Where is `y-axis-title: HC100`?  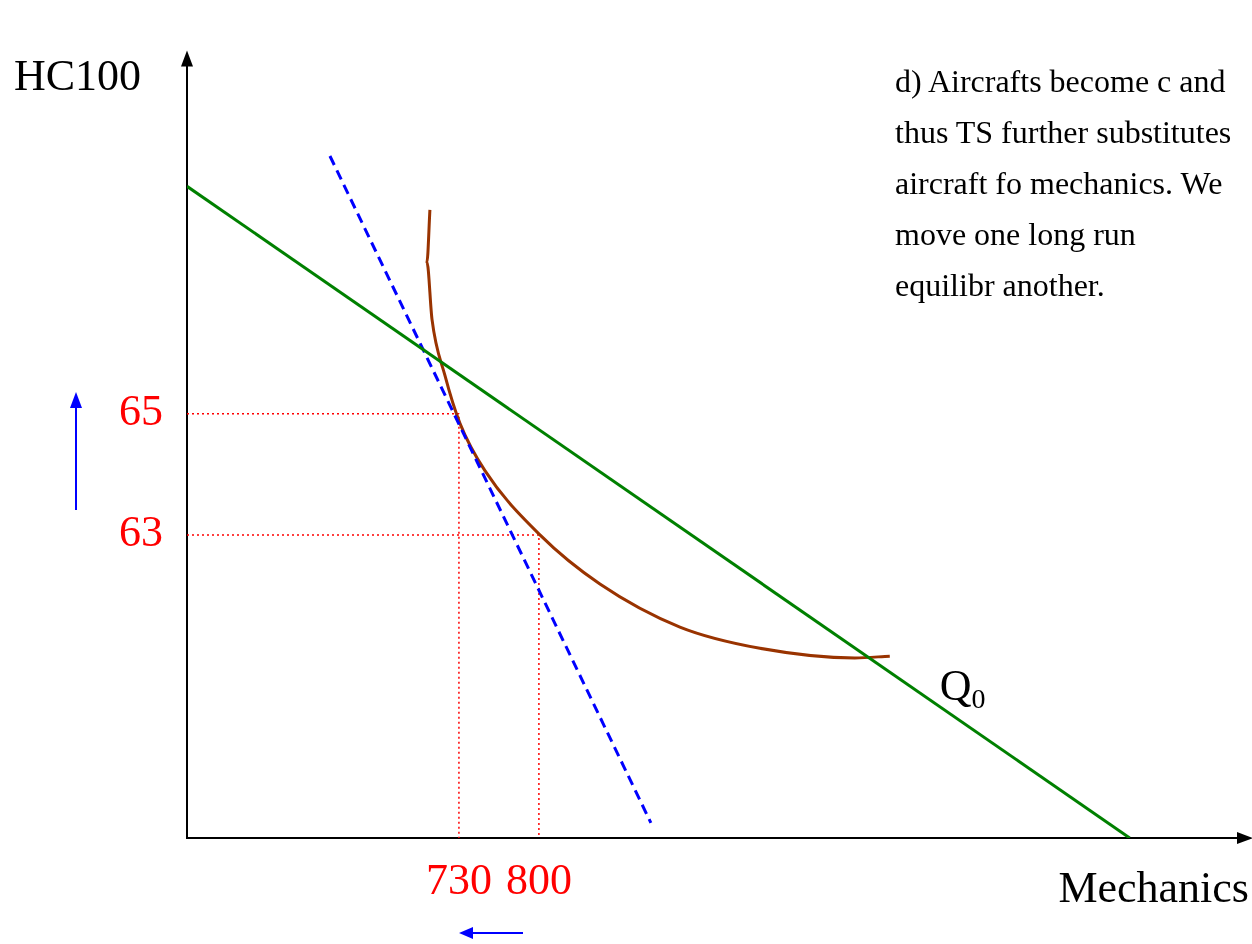
y-axis-title: HC100 is located at coordinates (78, 75).